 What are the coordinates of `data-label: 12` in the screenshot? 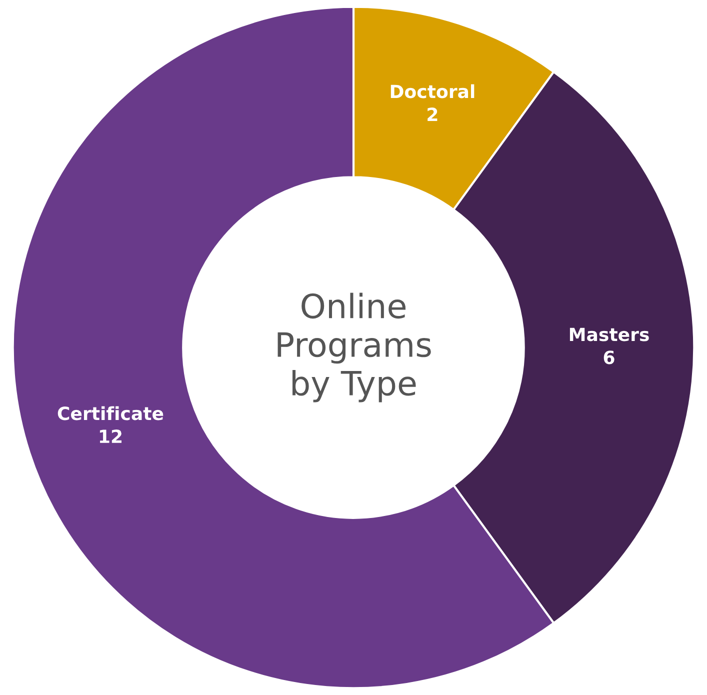 It's located at (111, 436).